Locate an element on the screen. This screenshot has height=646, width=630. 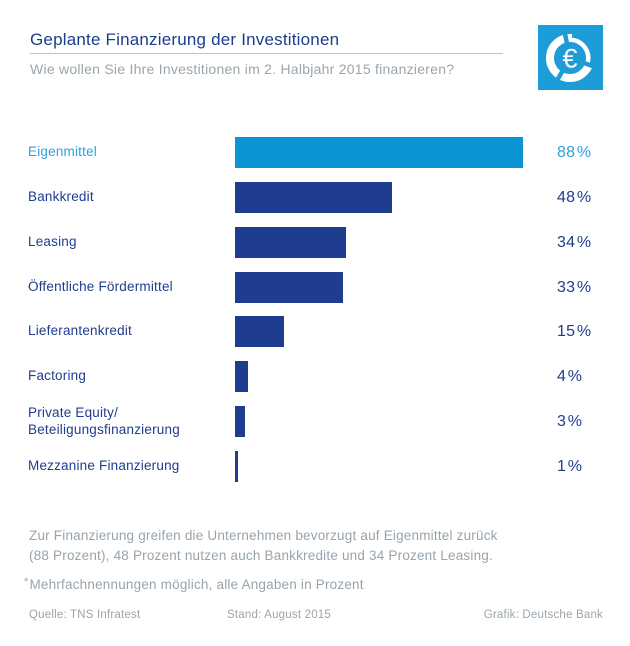
chart-row: Eigenmittel 88 % is located at coordinates (315, 152).